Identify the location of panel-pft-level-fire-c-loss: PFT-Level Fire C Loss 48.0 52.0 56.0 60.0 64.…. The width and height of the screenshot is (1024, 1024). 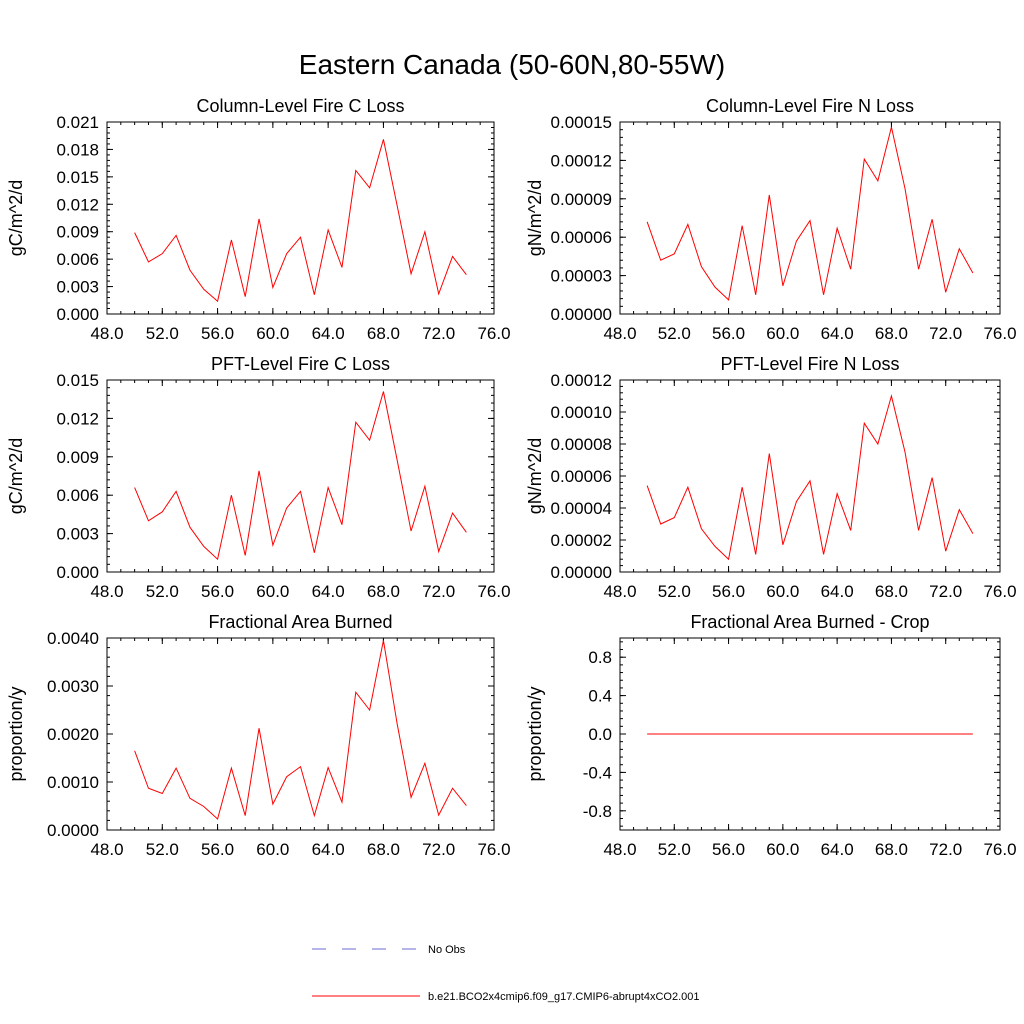
(258, 477).